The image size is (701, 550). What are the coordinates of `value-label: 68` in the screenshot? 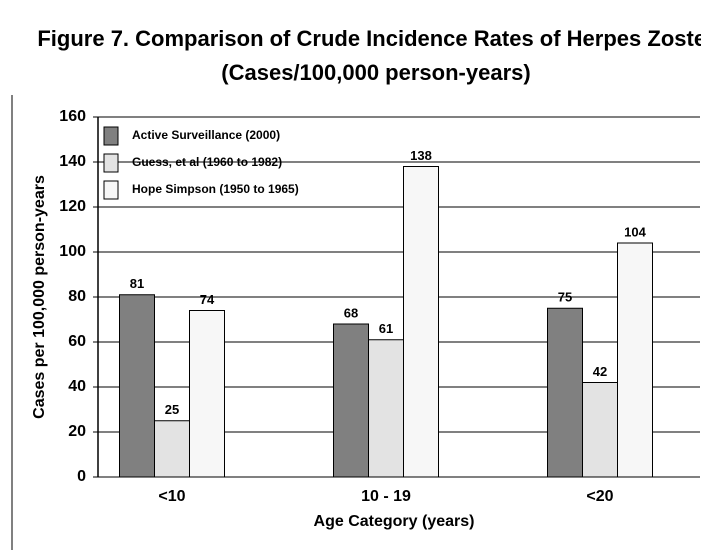 It's located at (351, 312).